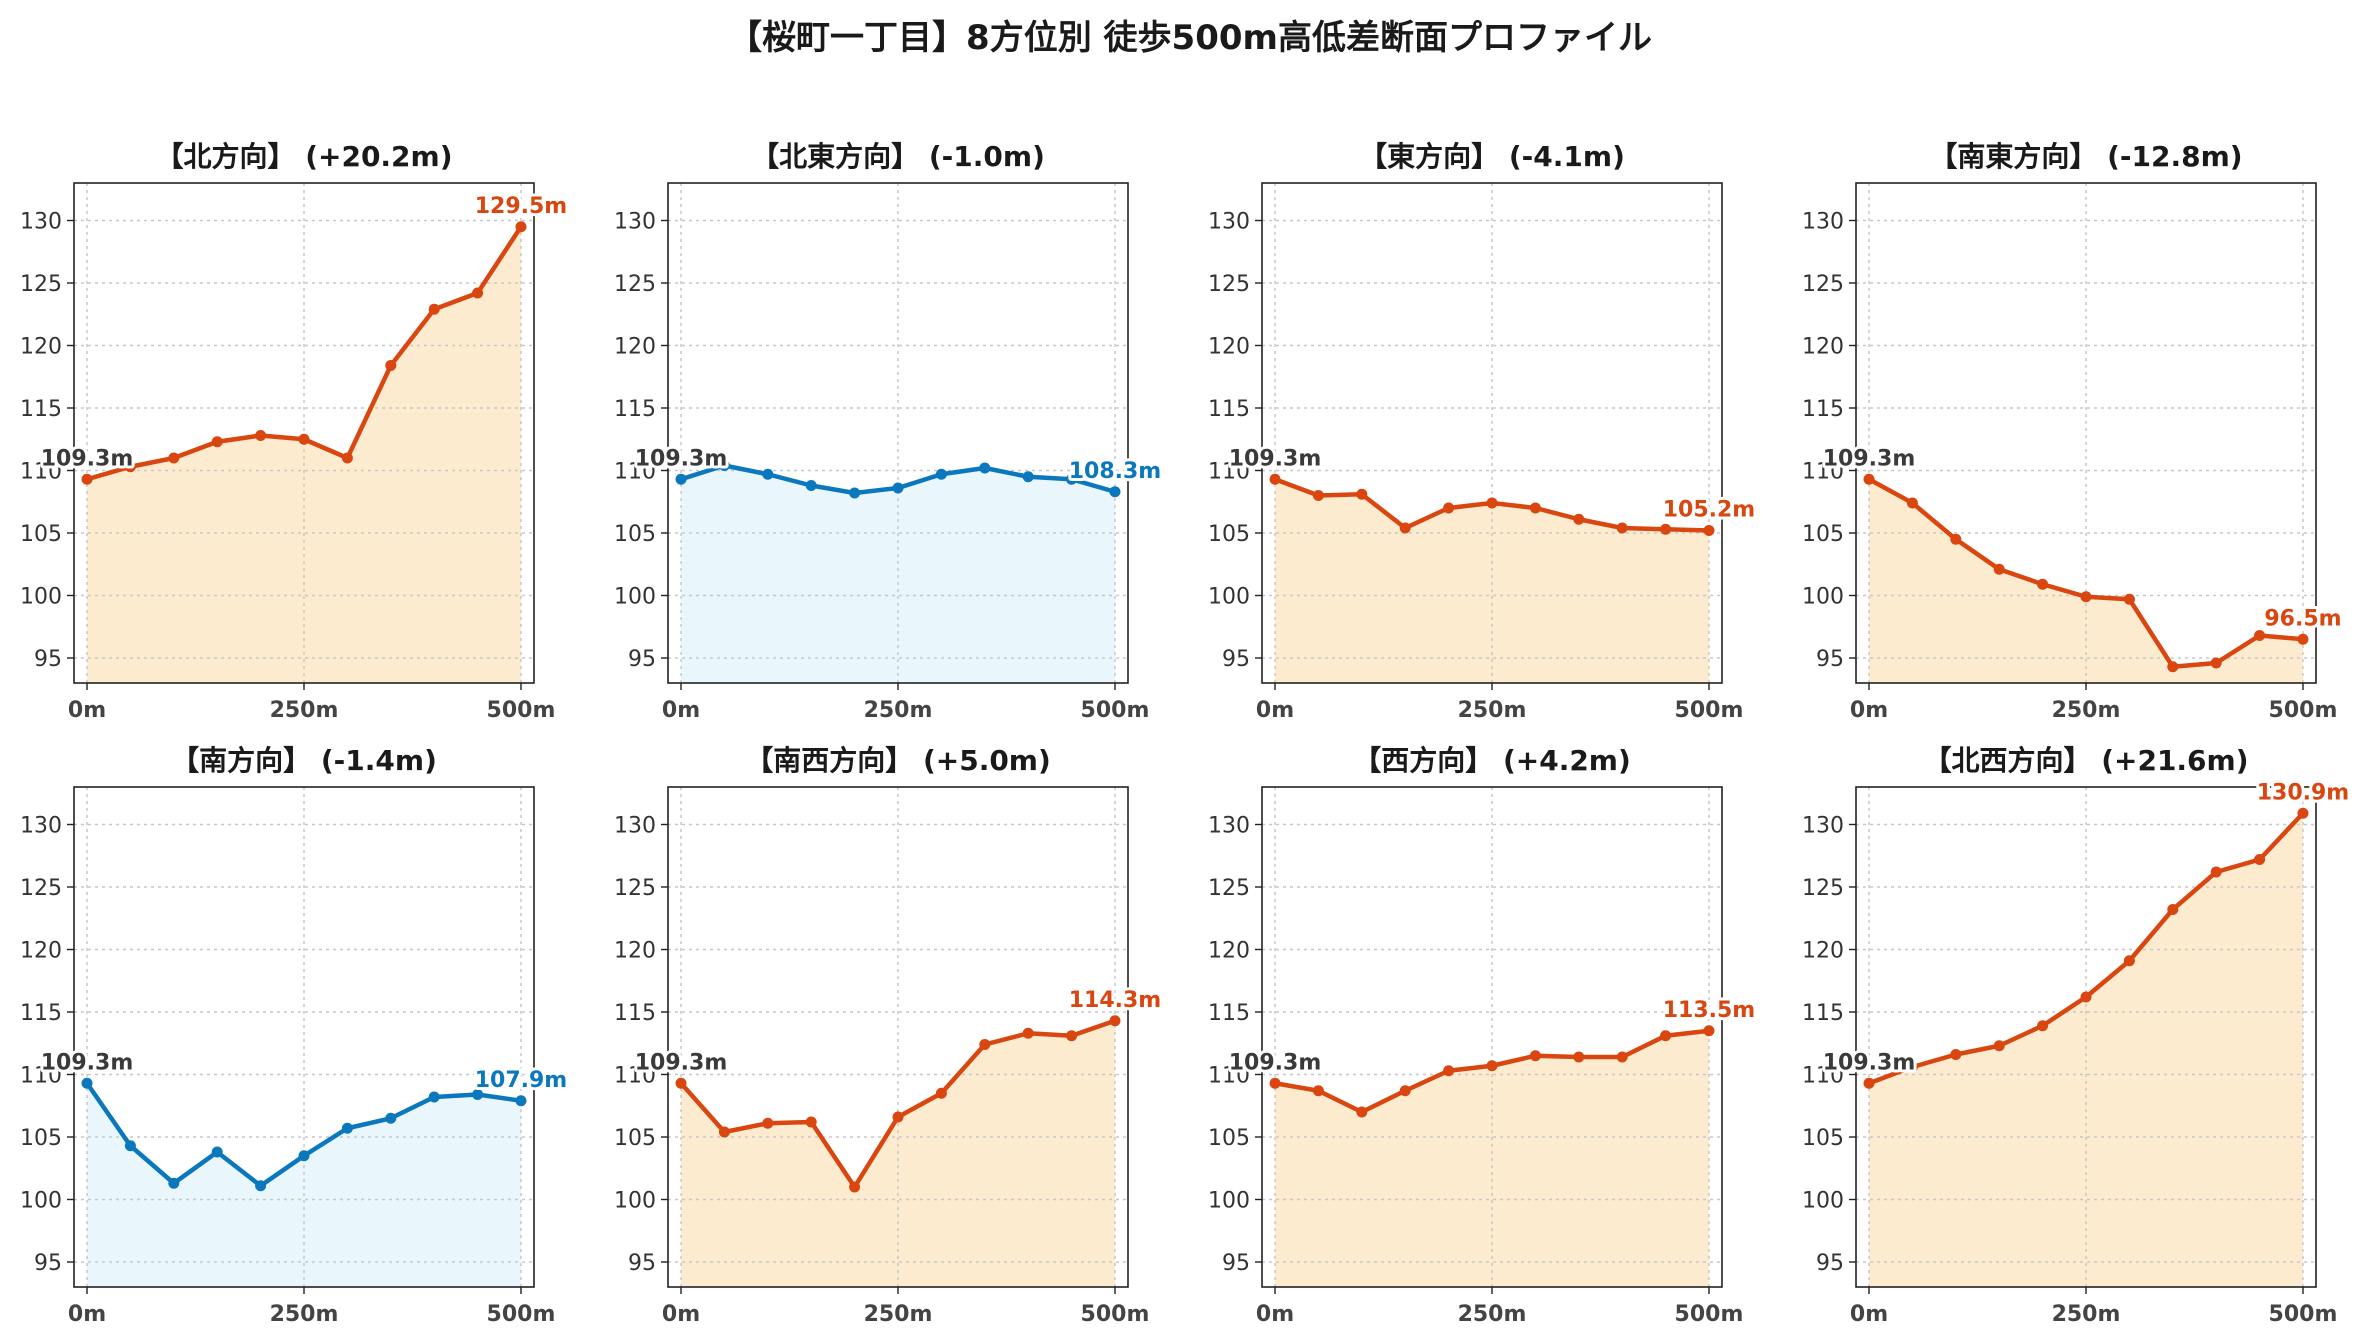  Describe the element at coordinates (48, 1263) in the screenshot. I see `panel-5-y-tick-label: 95` at that location.